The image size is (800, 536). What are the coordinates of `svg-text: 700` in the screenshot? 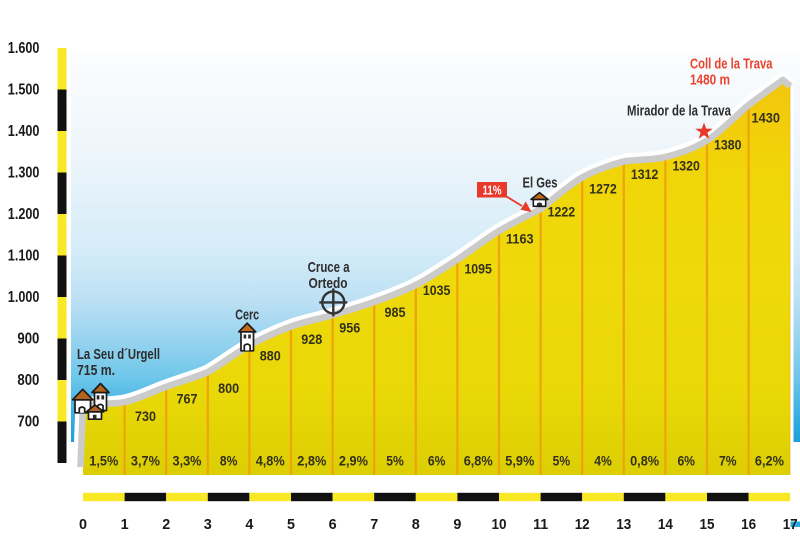 It's located at (28, 422).